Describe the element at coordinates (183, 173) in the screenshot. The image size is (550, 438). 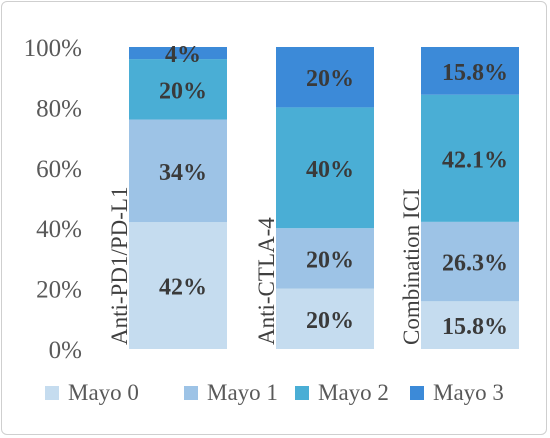
I see `data-label: 34%` at that location.